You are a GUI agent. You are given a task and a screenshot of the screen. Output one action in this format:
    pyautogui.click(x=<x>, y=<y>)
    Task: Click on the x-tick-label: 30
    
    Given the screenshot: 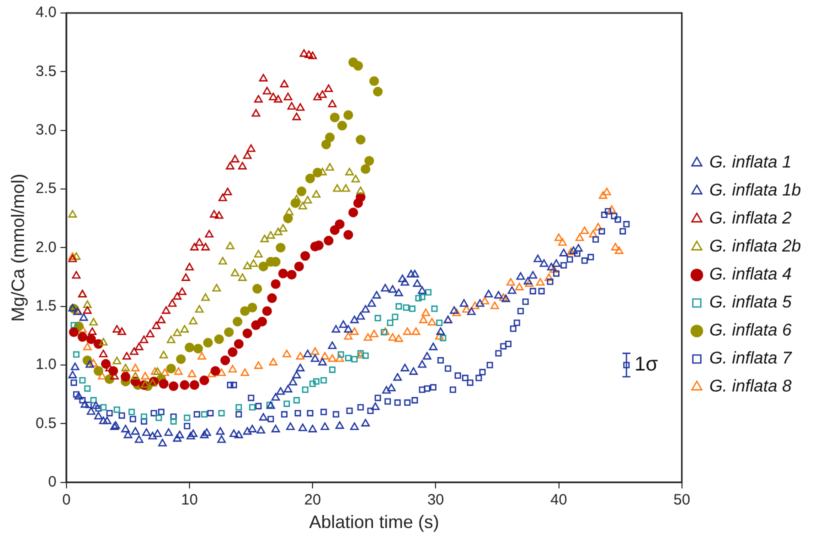 What is the action you would take?
    pyautogui.click(x=435, y=500)
    